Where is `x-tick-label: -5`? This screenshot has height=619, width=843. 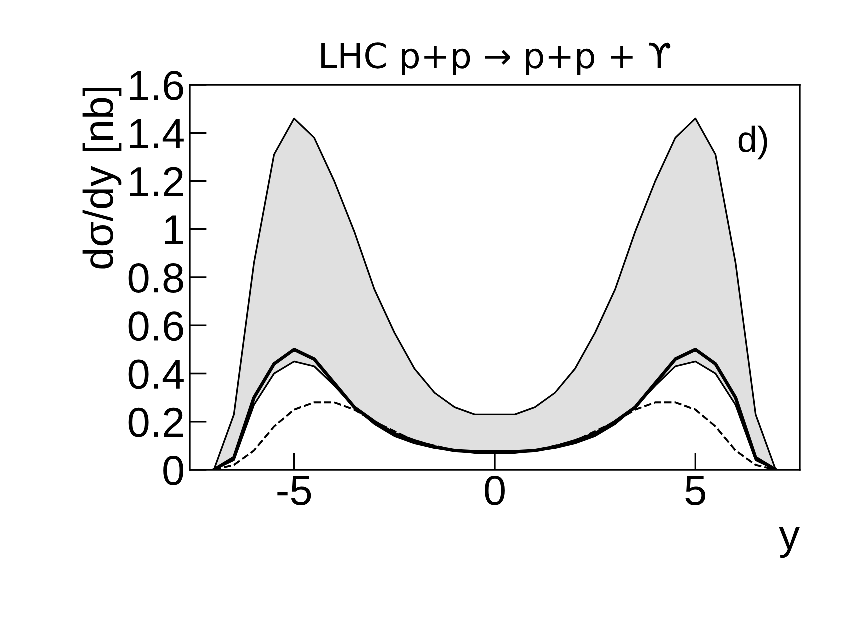 x-tick-label: -5 is located at coordinates (295, 491).